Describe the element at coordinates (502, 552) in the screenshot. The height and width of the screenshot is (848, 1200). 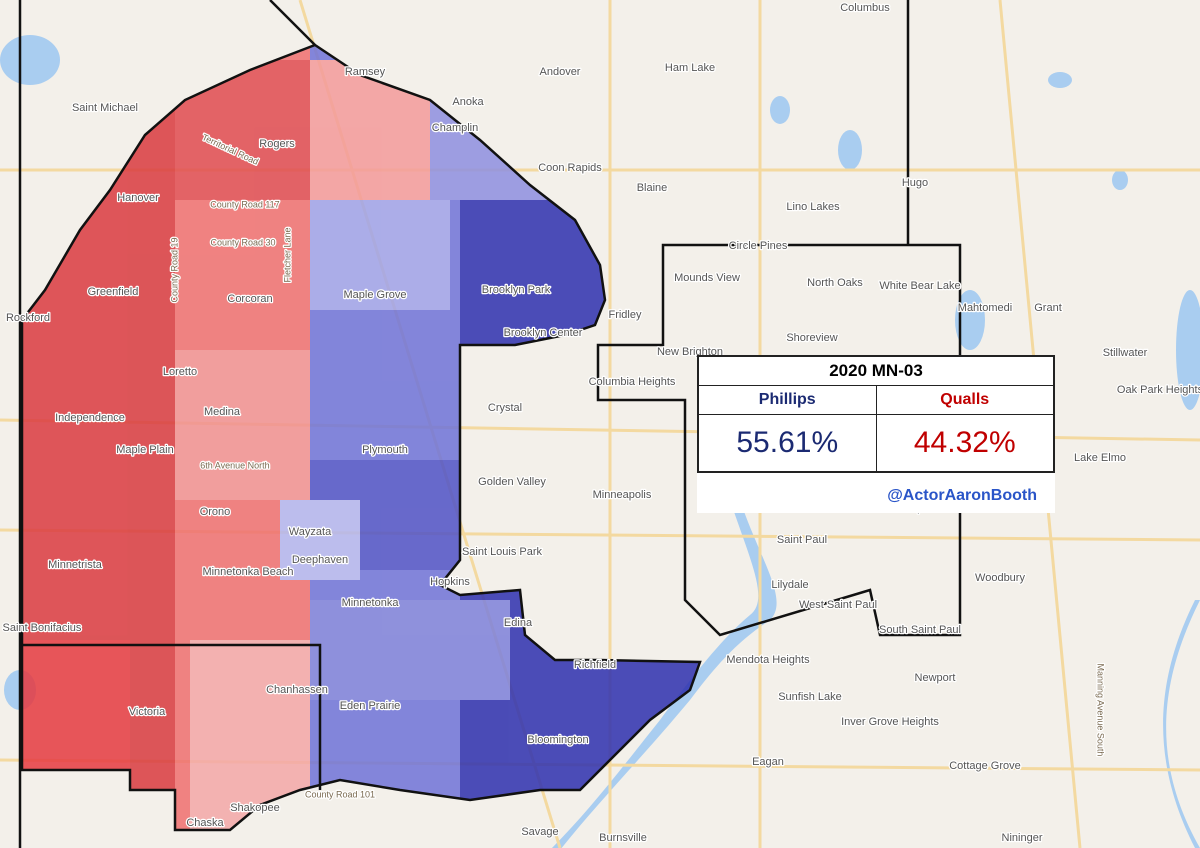
I see `place-label: Saint Louis Park` at that location.